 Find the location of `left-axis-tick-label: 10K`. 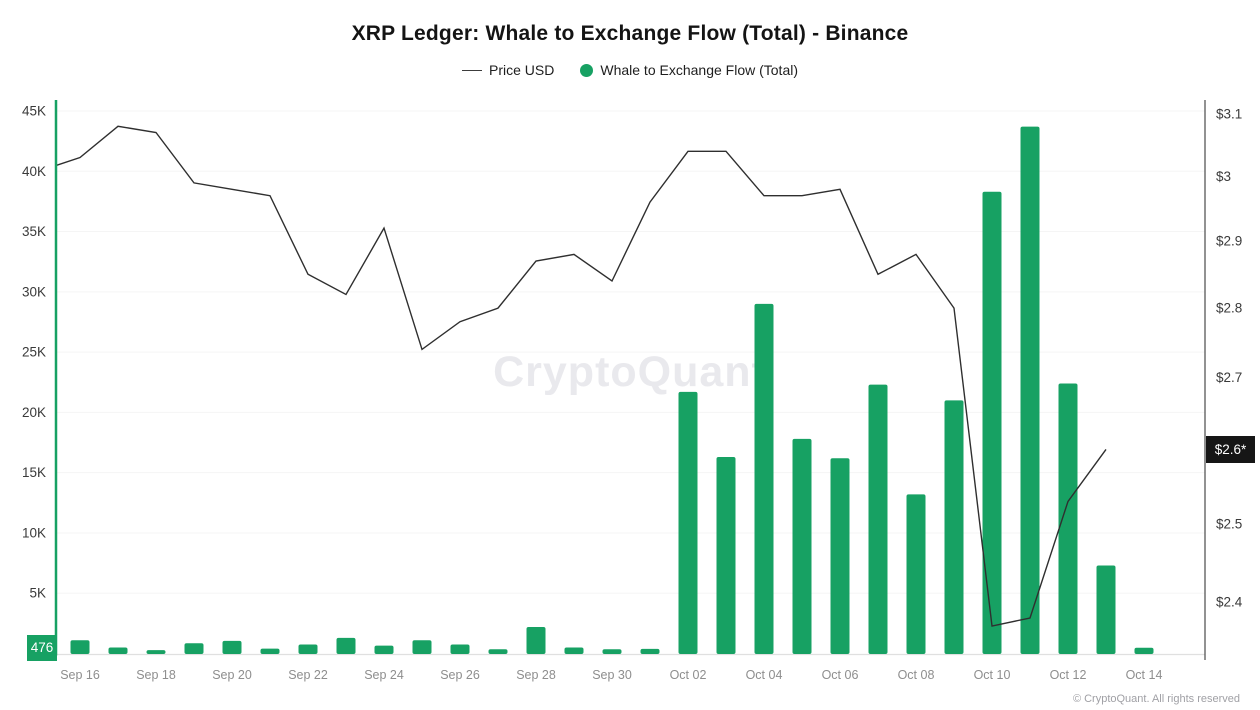

left-axis-tick-label: 10K is located at coordinates (34, 532).